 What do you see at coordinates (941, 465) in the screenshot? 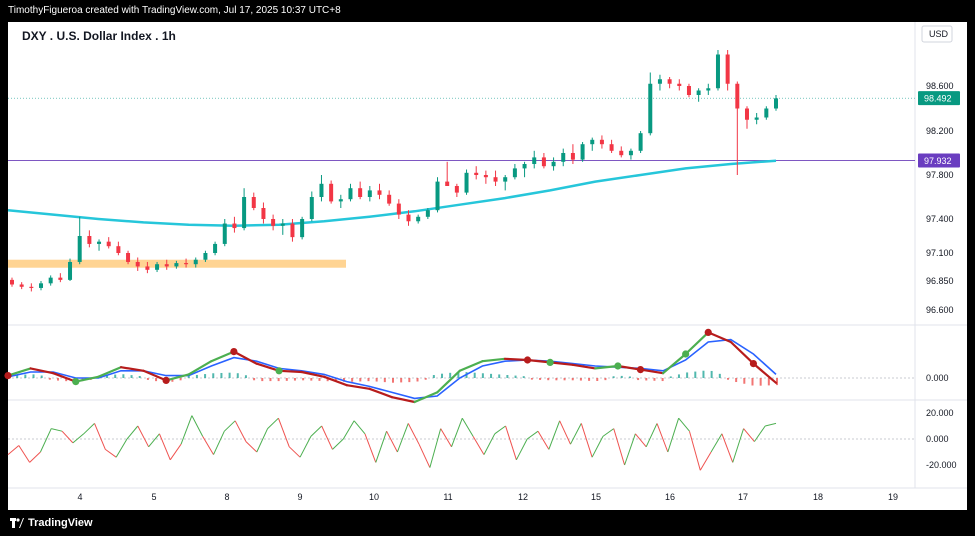
I see `momentum-tick-label: -20.000` at bounding box center [941, 465].